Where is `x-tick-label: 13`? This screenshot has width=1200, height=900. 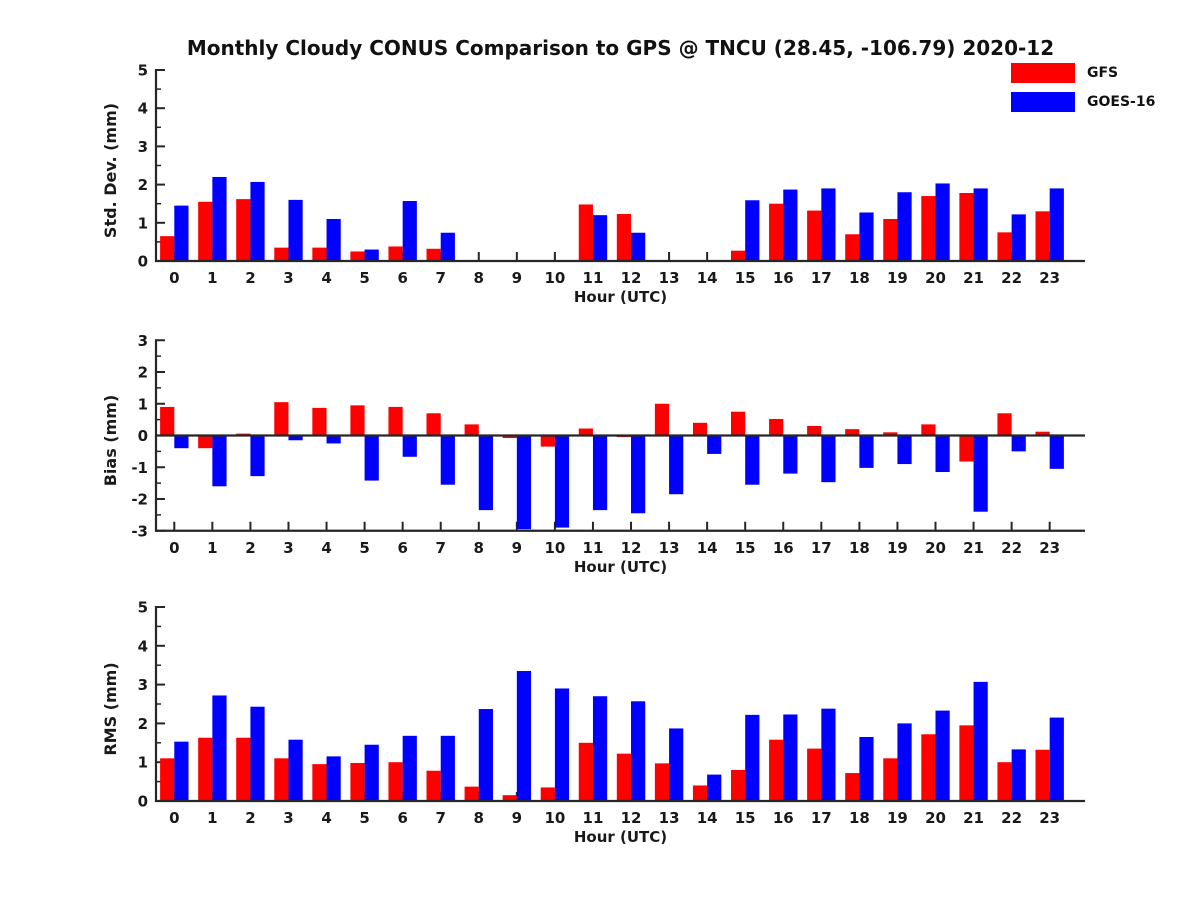
x-tick-label: 13 is located at coordinates (669, 818).